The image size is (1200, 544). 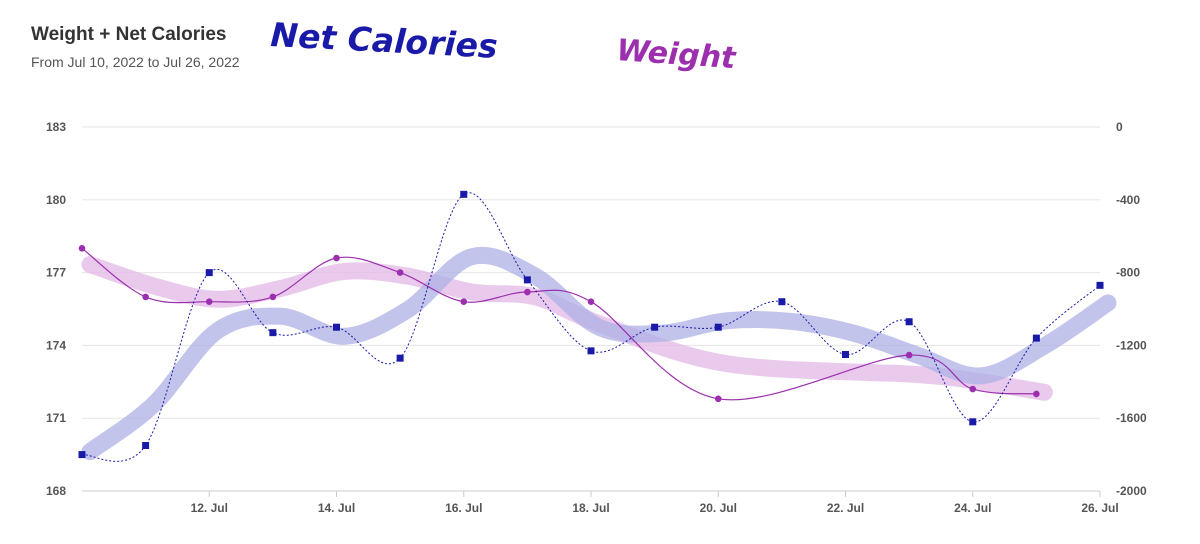 I want to click on x-tick-label: 16. Jul, so click(x=463, y=508).